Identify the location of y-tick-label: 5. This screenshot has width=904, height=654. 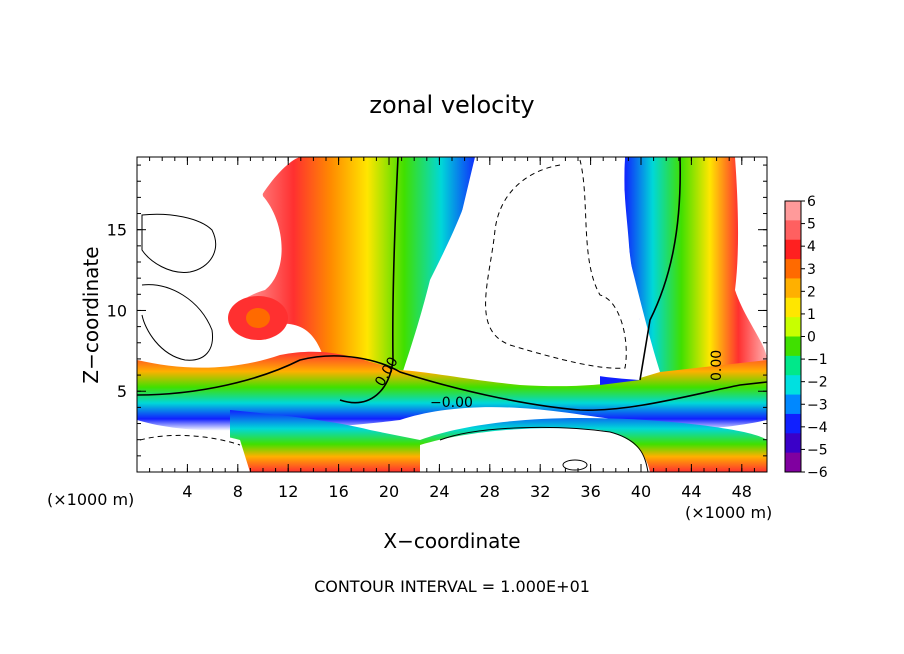
(122, 391).